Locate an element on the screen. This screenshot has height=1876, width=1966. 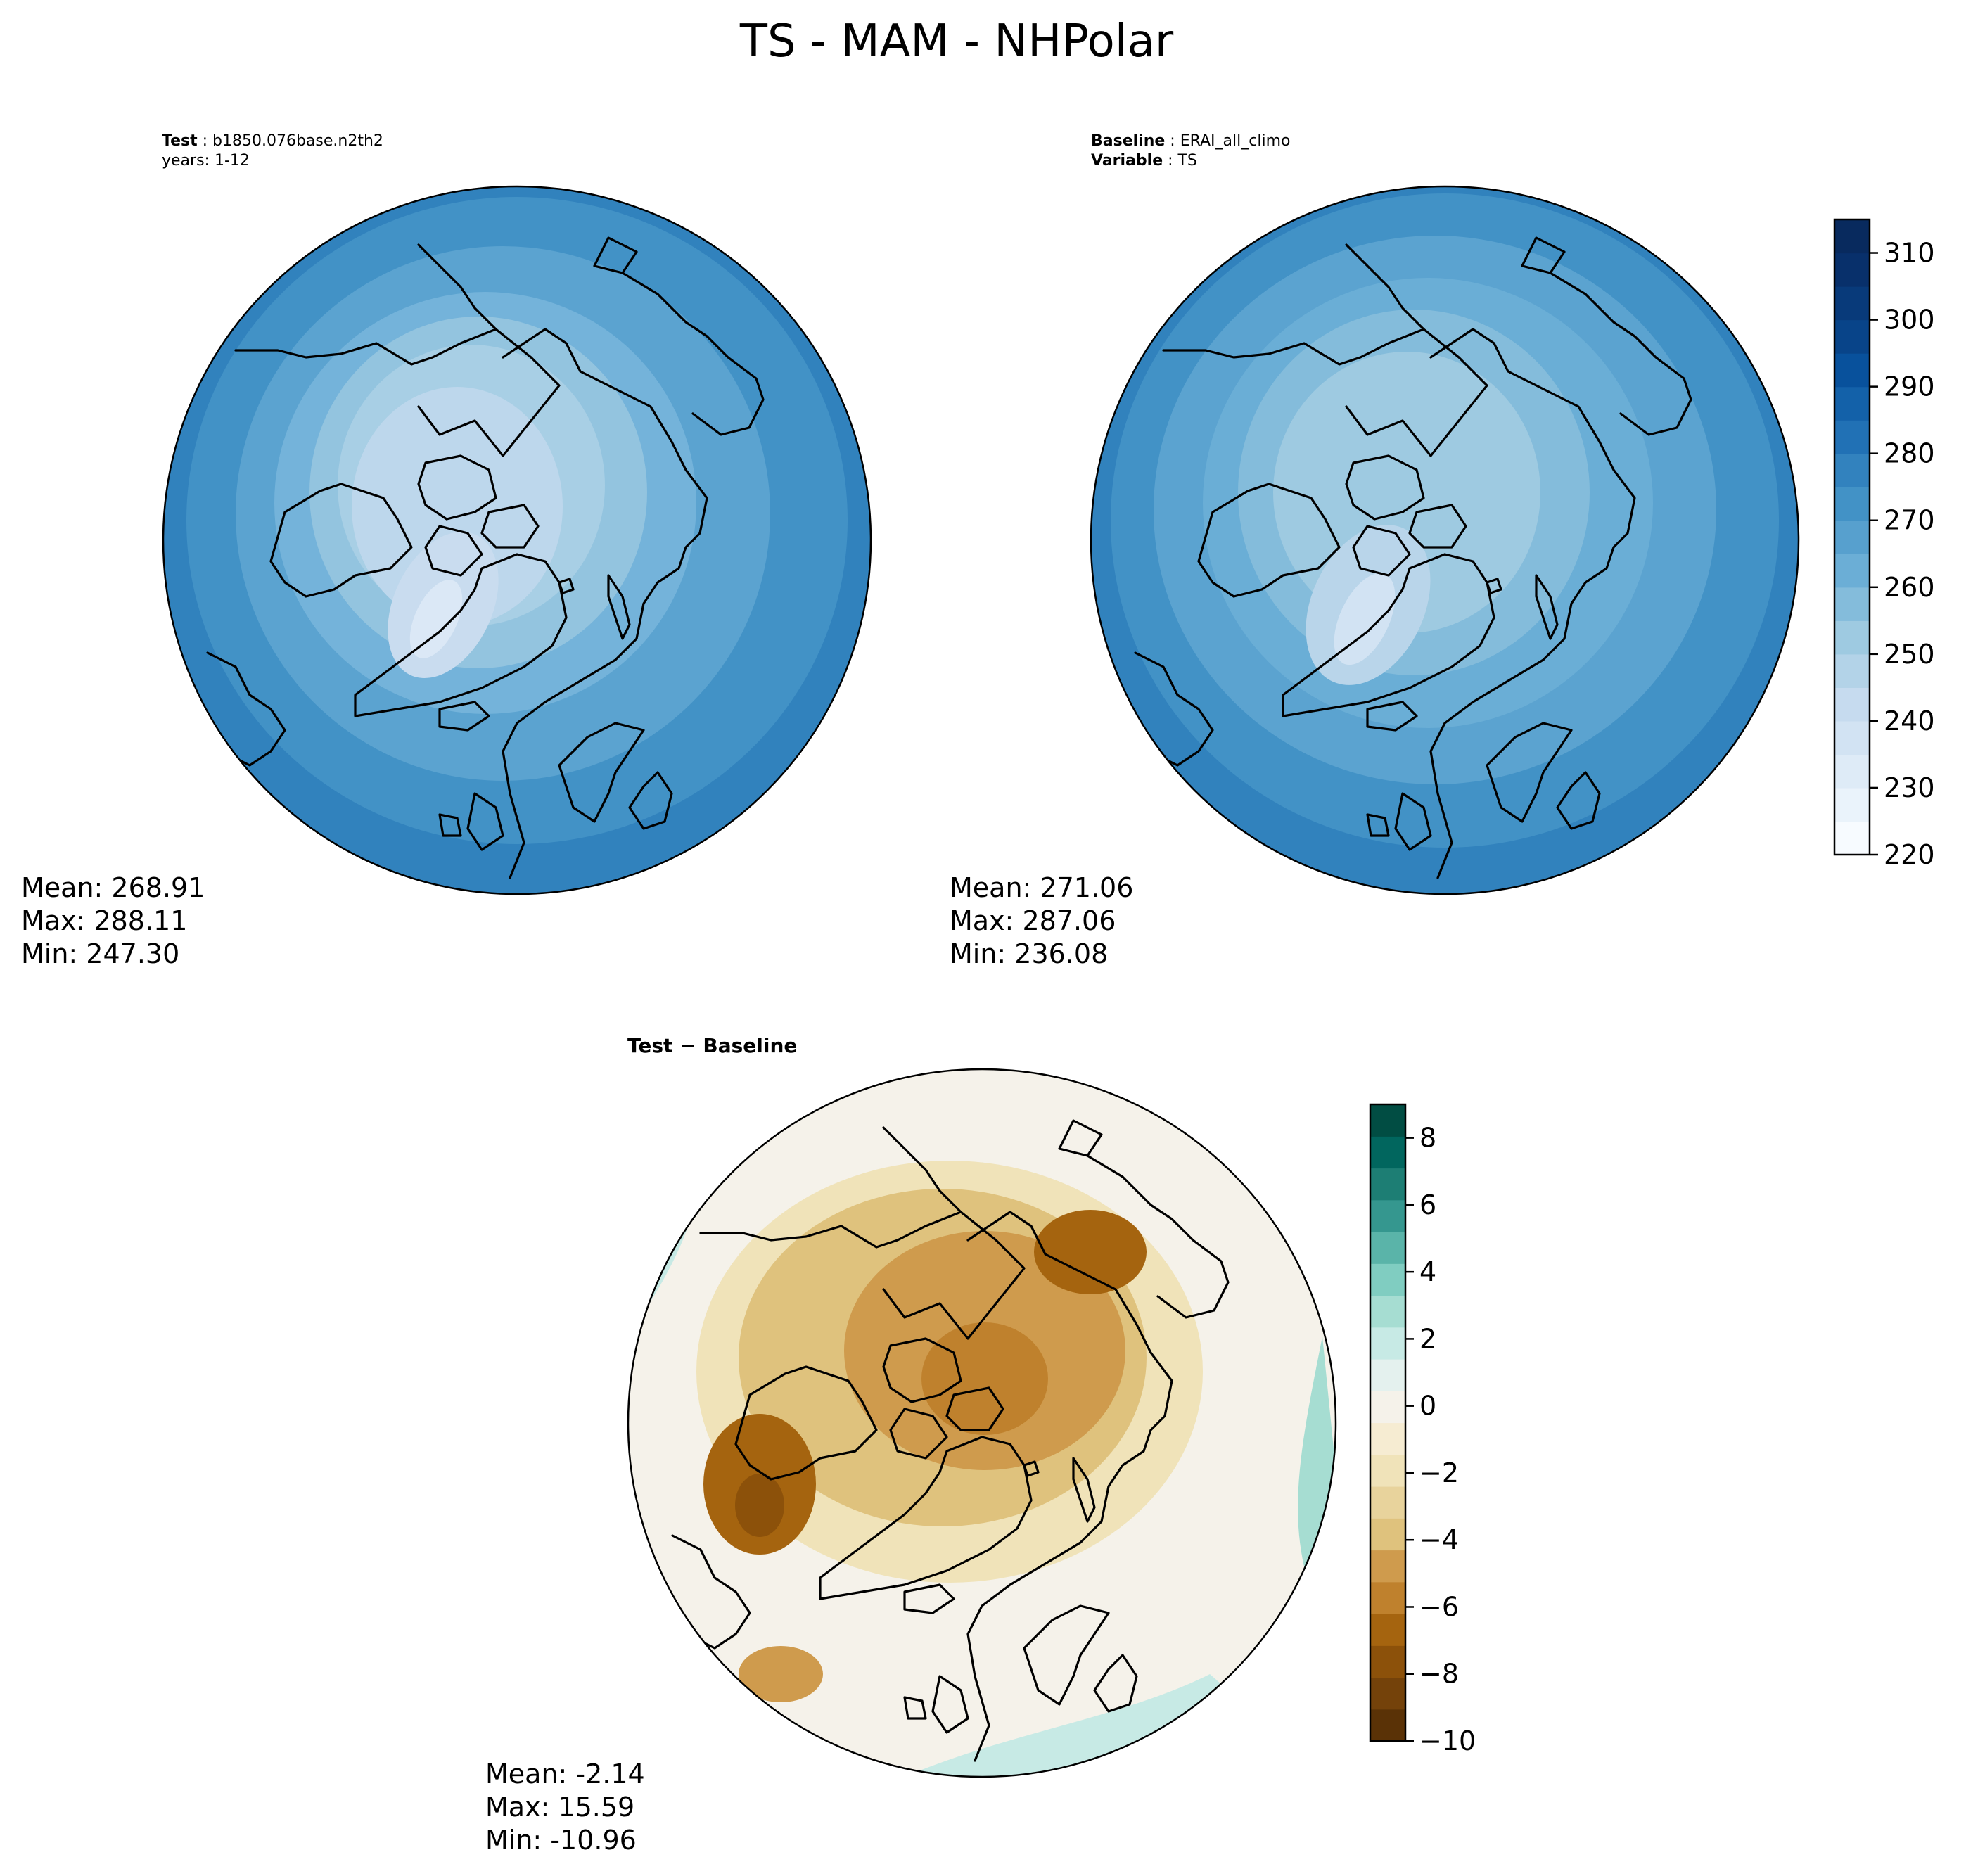
difference-colorbar-frame is located at coordinates (1388, 1422).